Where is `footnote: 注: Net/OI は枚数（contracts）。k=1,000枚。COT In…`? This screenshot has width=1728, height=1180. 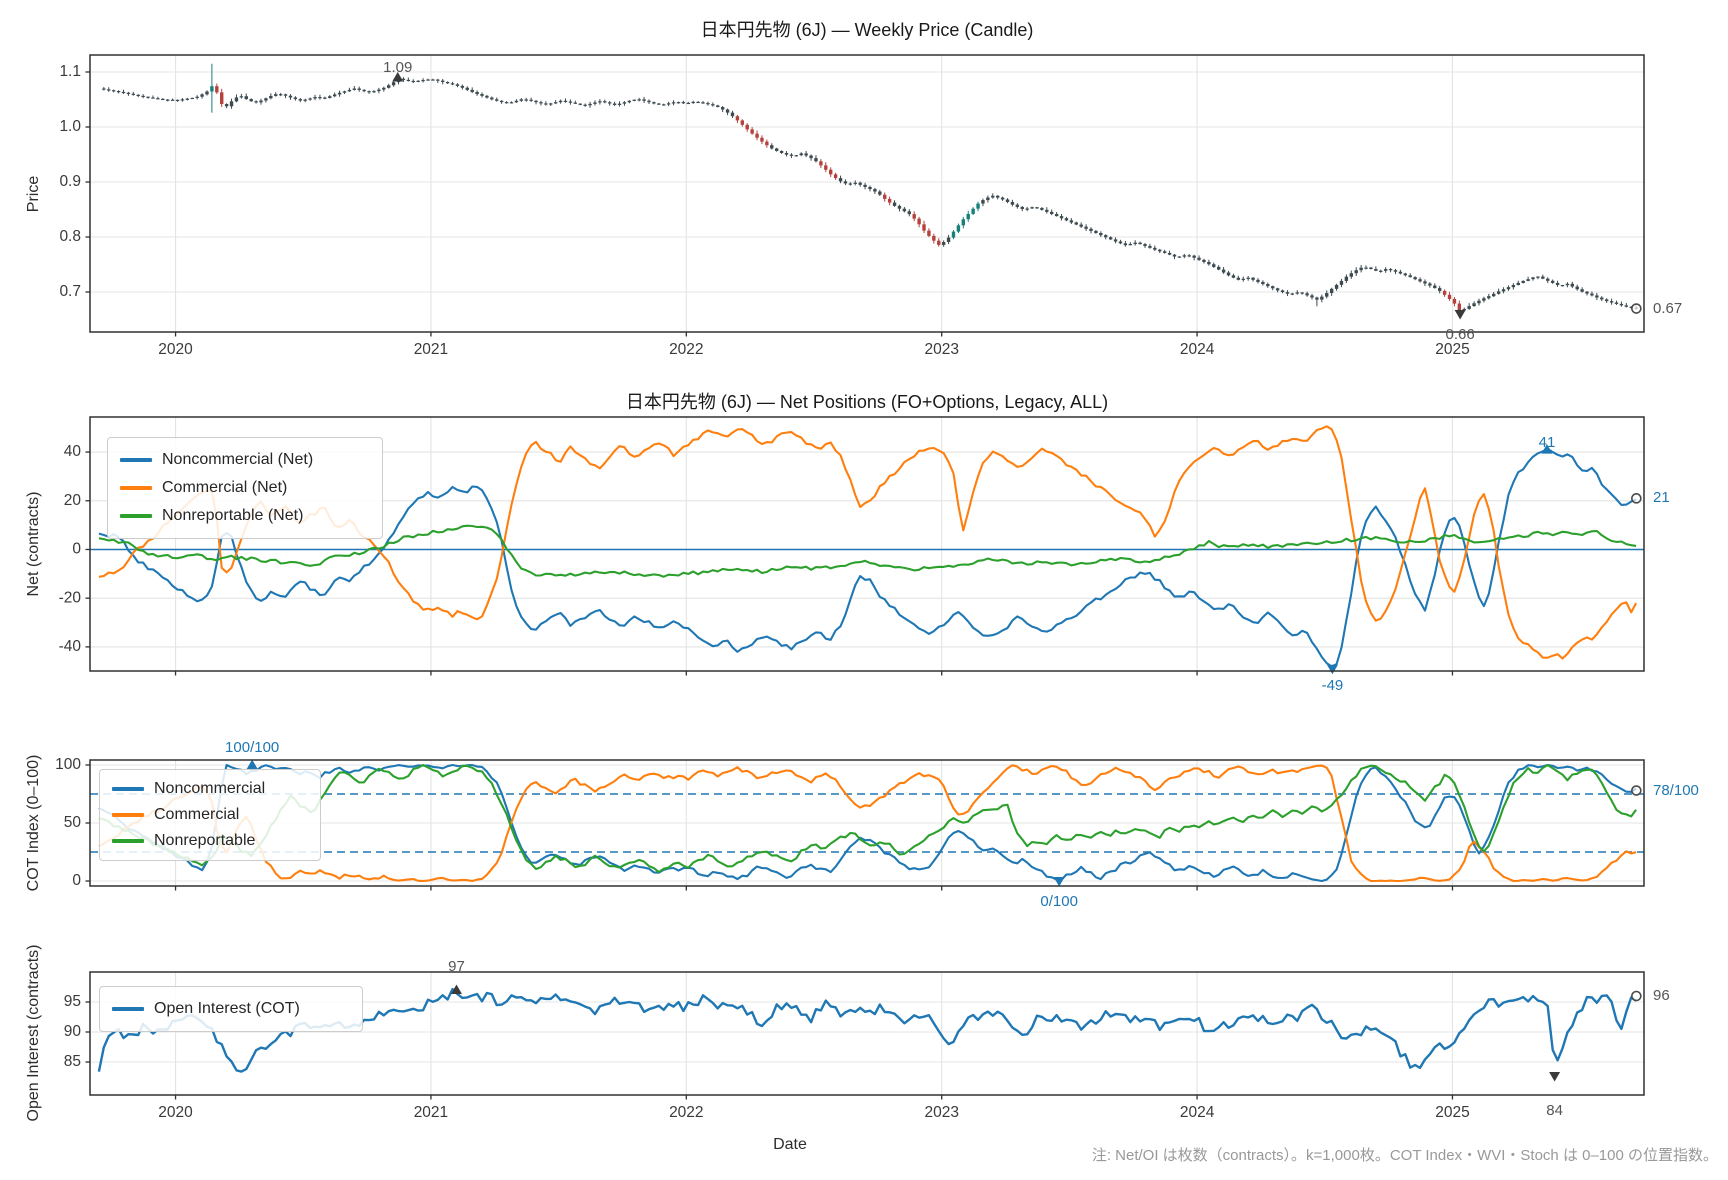 footnote: 注: Net/OI は枚数（contracts）。k=1,000枚。COT In… is located at coordinates (1404, 1155).